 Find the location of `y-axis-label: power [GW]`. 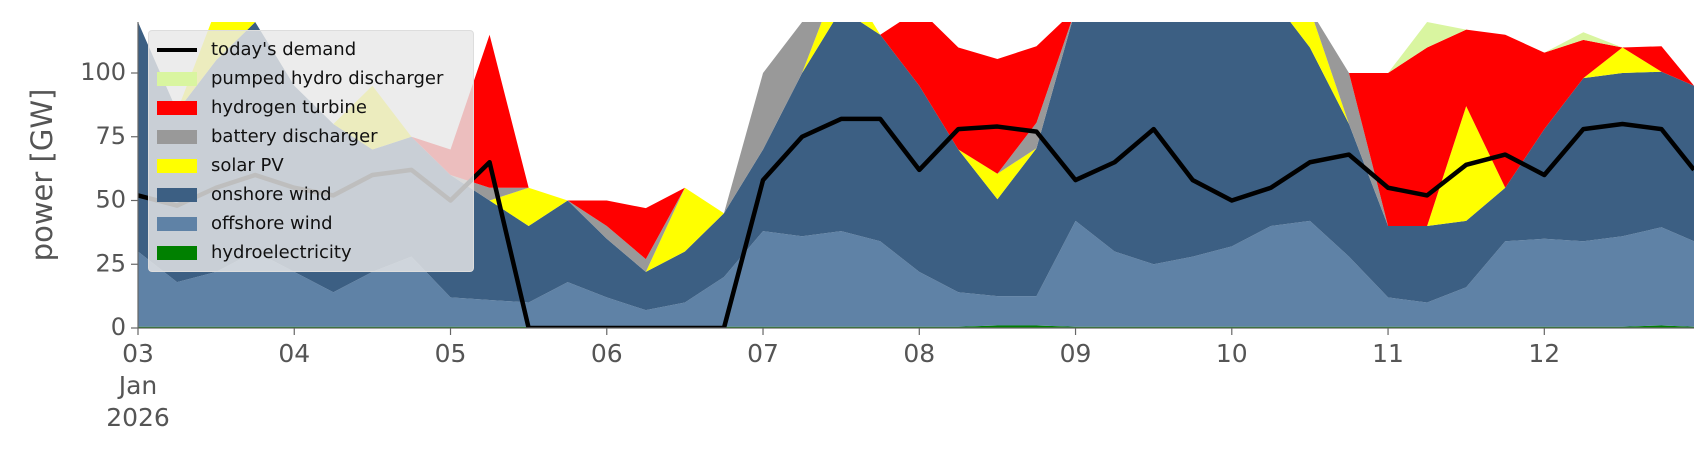

y-axis-label: power [GW] is located at coordinates (42, 175).